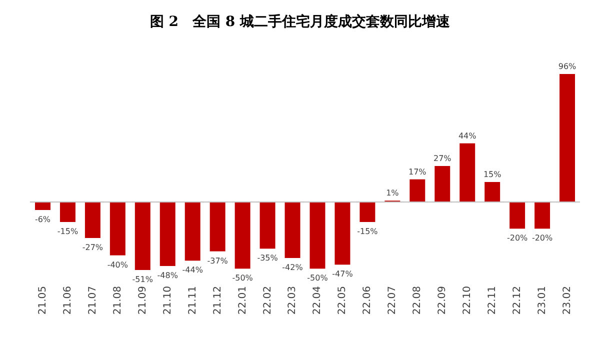 This screenshot has height=344, width=600. I want to click on data-label: 96%, so click(567, 66).